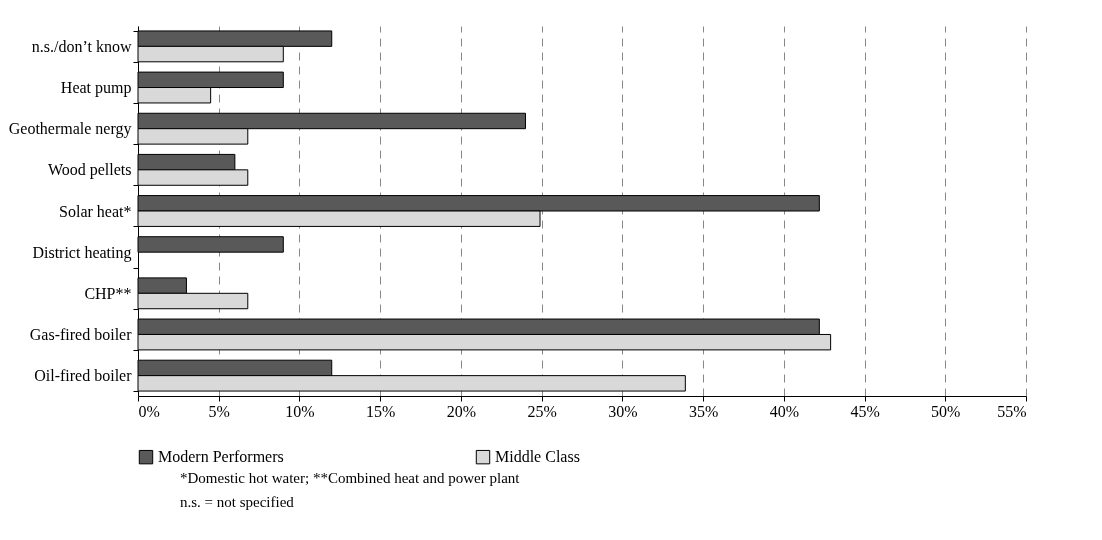  I want to click on text: n.s. = not specified, so click(237, 502).